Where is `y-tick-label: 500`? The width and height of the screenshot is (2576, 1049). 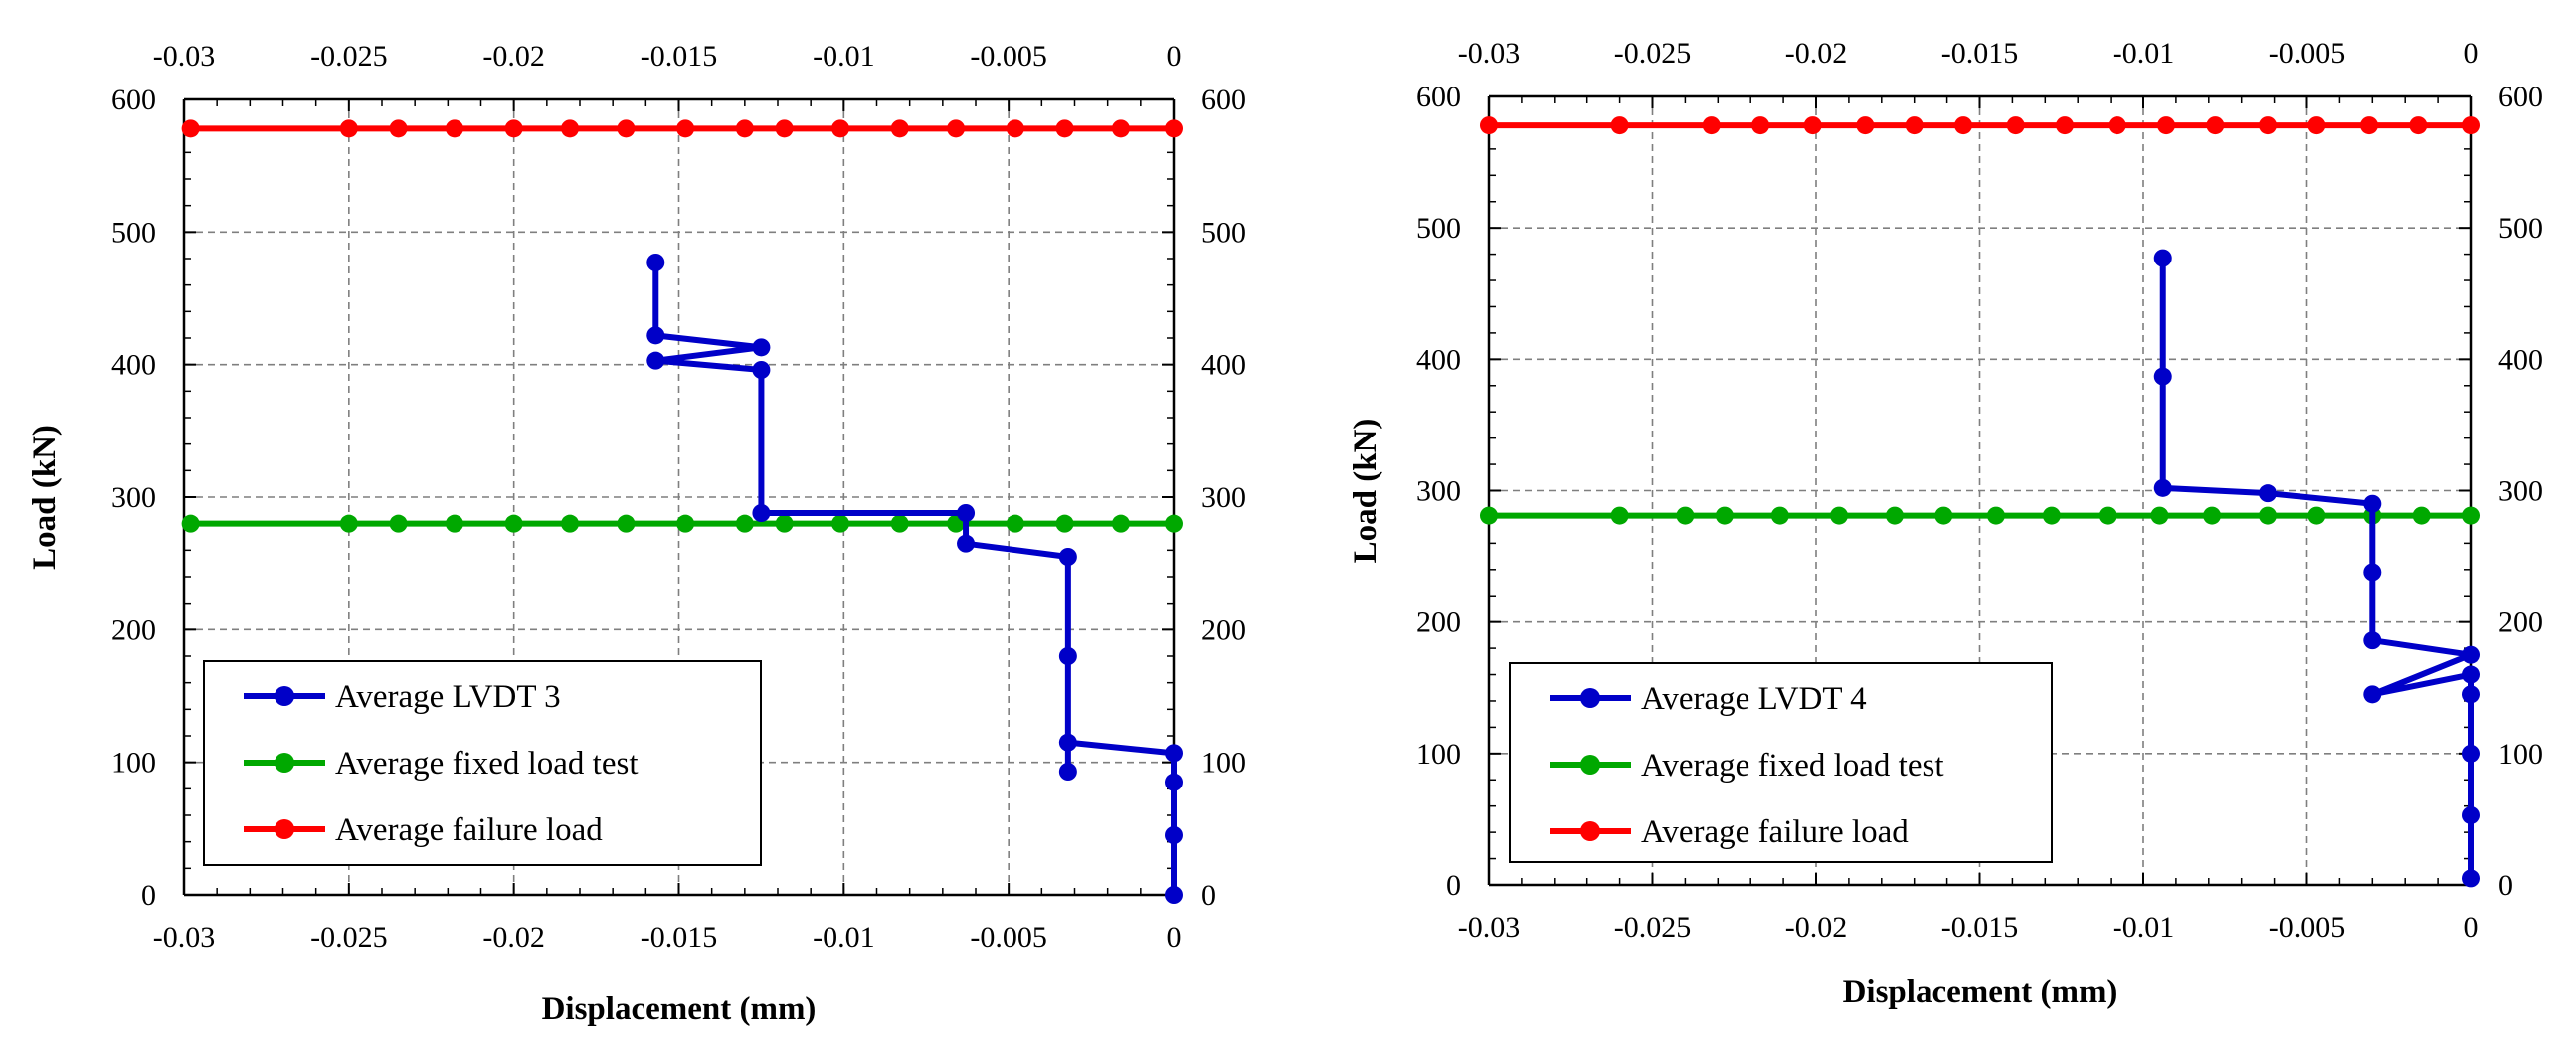 y-tick-label: 500 is located at coordinates (133, 232).